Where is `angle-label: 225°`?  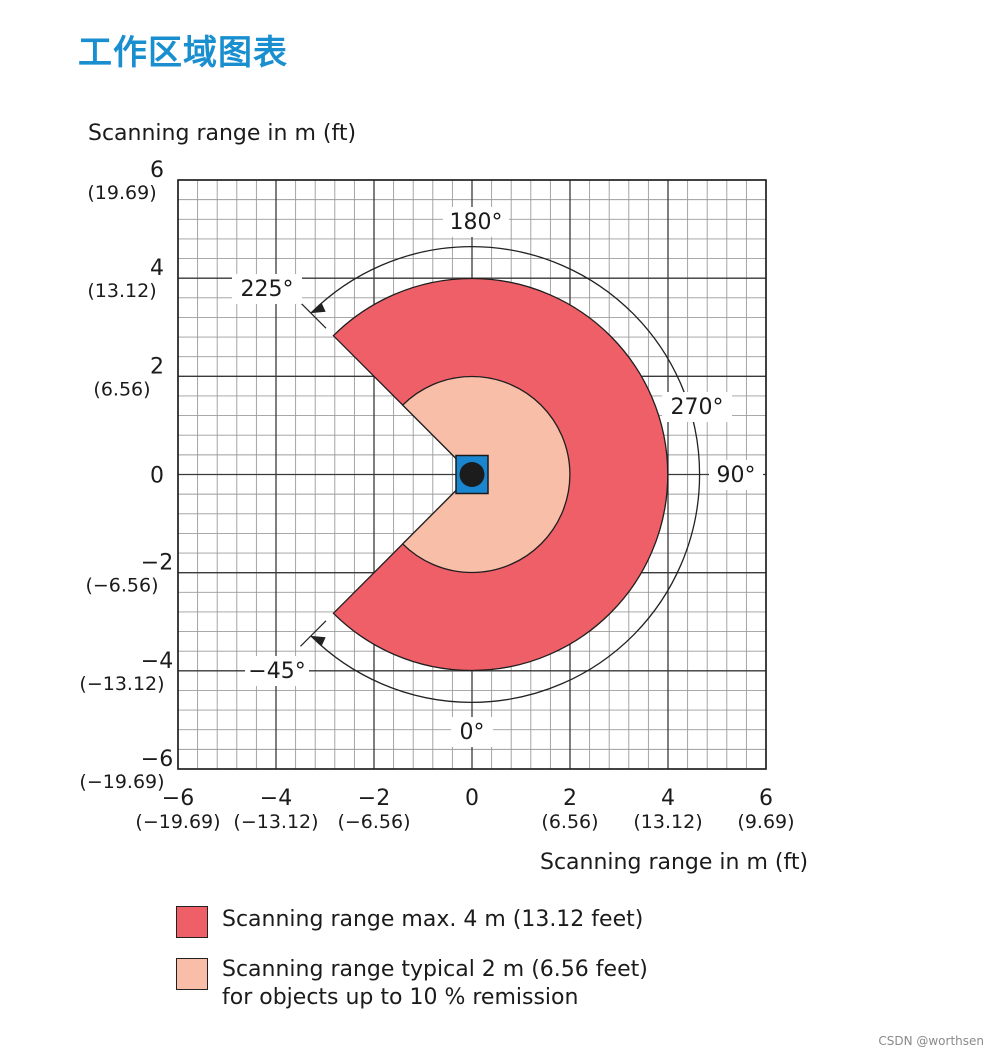
angle-label: 225° is located at coordinates (267, 289).